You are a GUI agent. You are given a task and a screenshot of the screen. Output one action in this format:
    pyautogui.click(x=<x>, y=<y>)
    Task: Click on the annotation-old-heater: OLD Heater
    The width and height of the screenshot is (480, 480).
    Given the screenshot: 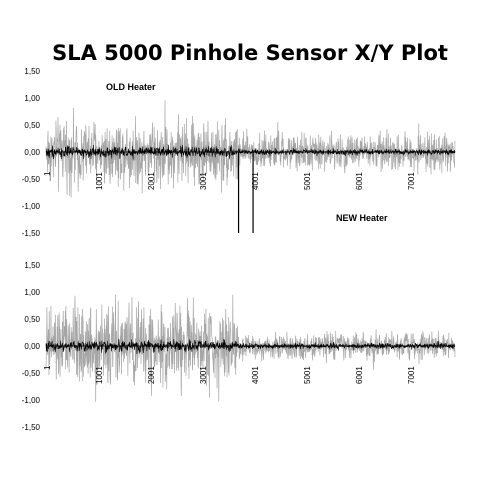 What is the action you would take?
    pyautogui.click(x=131, y=87)
    